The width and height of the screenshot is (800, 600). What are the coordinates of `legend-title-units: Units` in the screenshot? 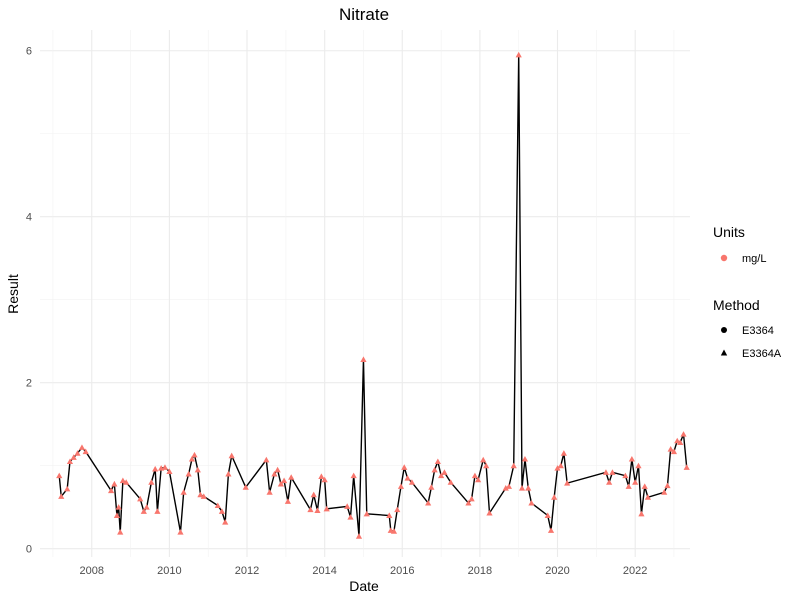 It's located at (729, 232).